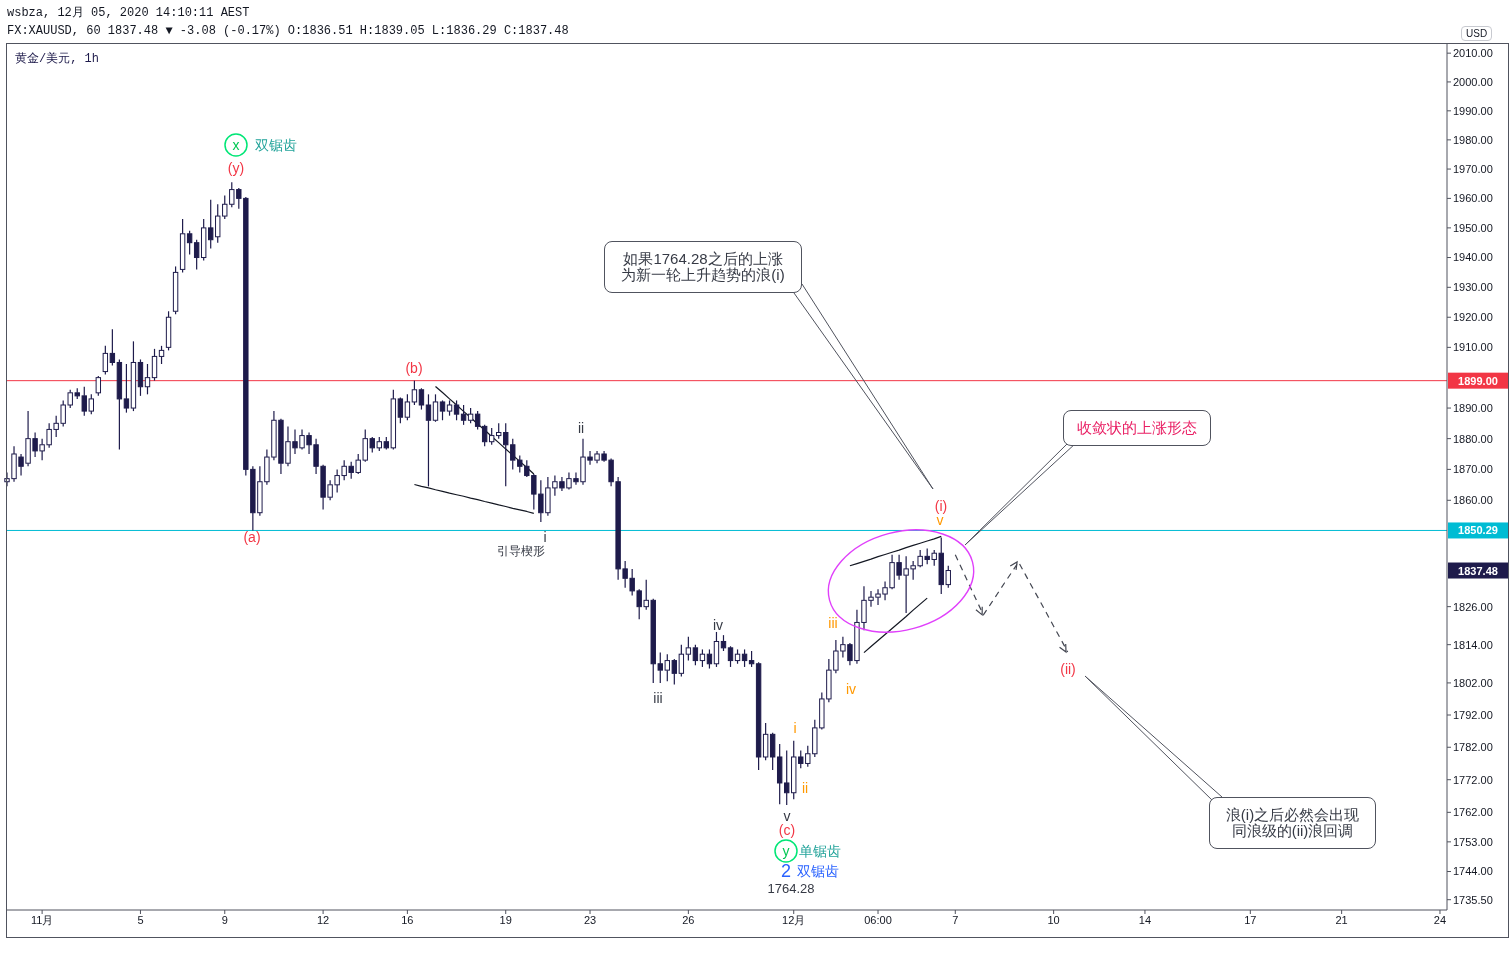 The width and height of the screenshot is (1510, 974). Describe the element at coordinates (1478, 530) in the screenshot. I see `ref-line-label: 1850.29` at that location.